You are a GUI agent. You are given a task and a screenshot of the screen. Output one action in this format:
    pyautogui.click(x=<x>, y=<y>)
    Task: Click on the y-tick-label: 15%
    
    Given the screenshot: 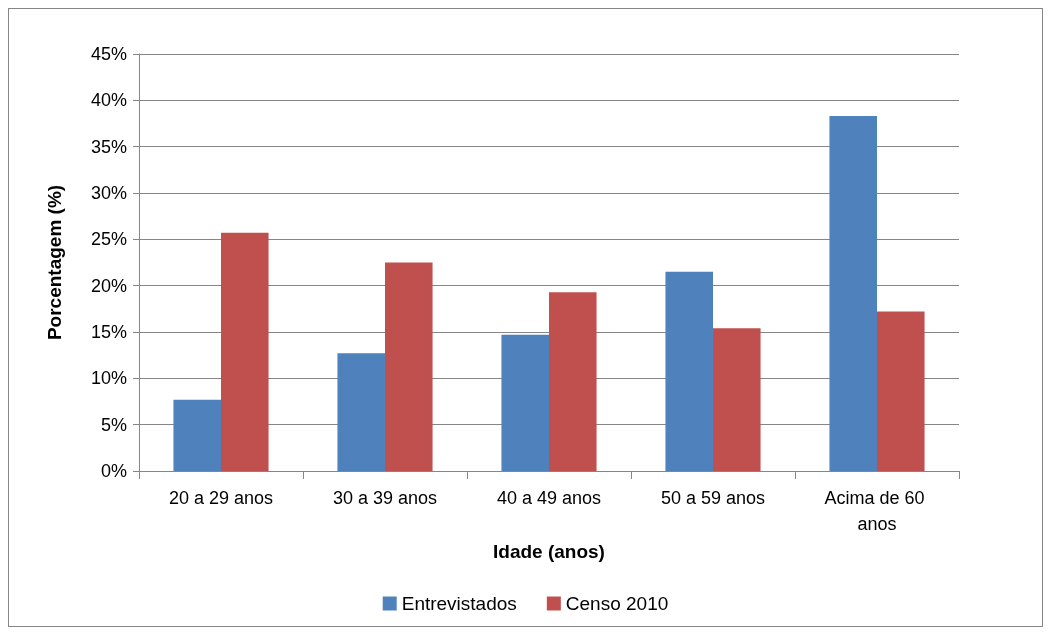 What is the action you would take?
    pyautogui.click(x=108, y=332)
    